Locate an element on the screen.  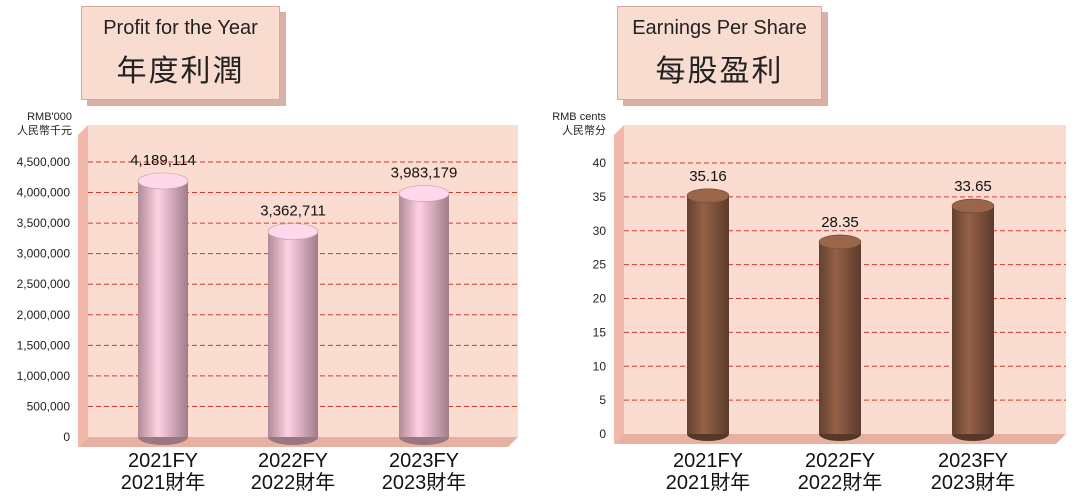
eps-y-tick-label: 40 is located at coordinates (600, 163).